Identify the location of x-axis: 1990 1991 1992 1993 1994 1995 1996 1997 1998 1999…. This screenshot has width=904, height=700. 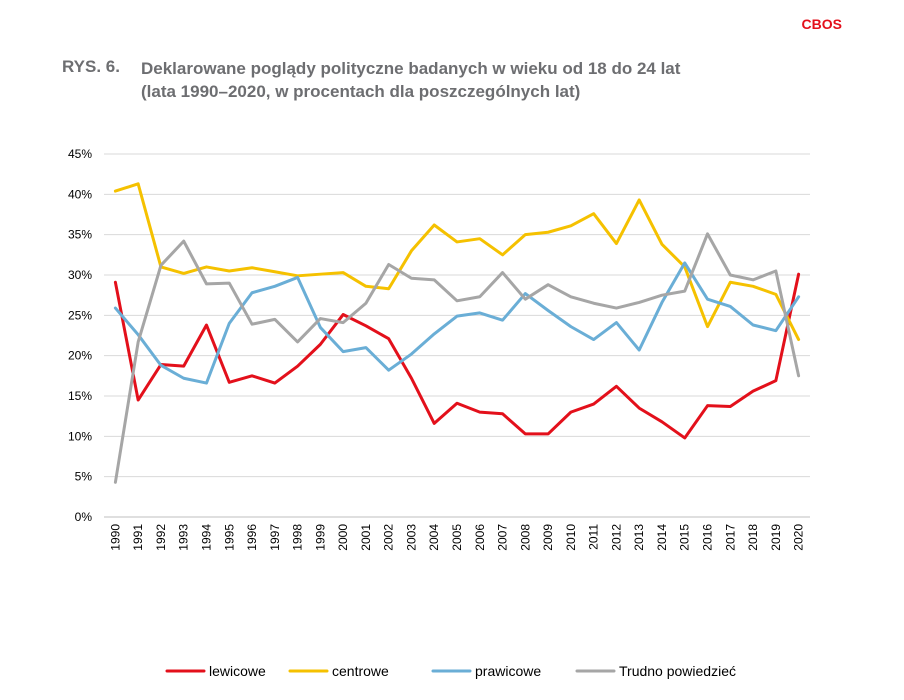
(456, 537).